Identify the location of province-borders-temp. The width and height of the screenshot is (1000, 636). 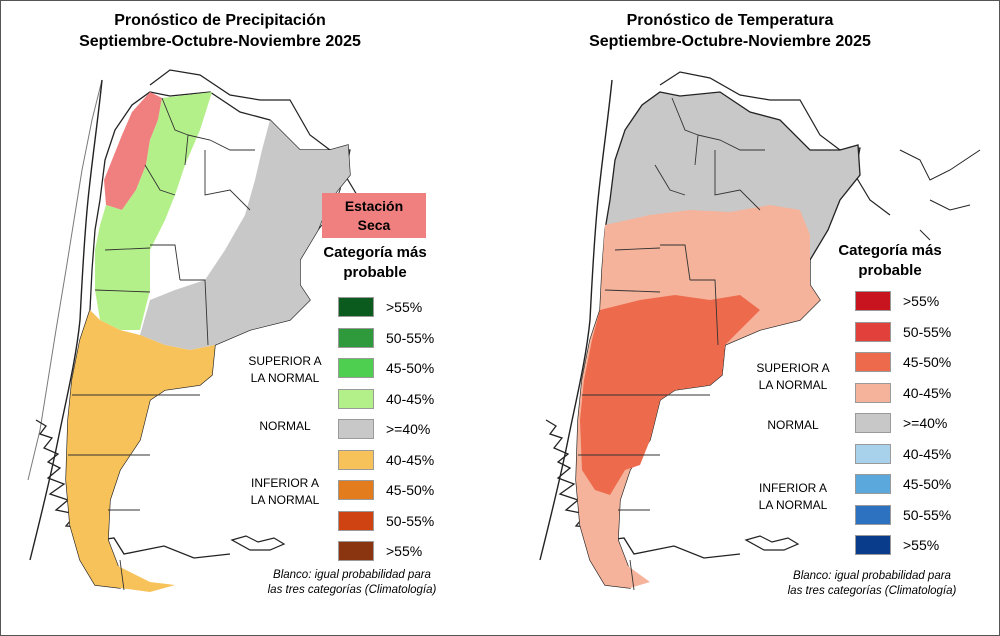
(671, 344).